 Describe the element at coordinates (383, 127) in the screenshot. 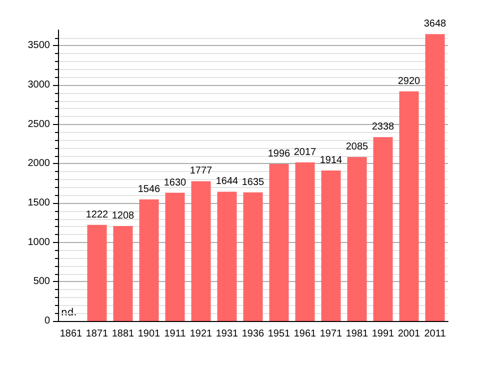

I see `data-label: 2338` at that location.